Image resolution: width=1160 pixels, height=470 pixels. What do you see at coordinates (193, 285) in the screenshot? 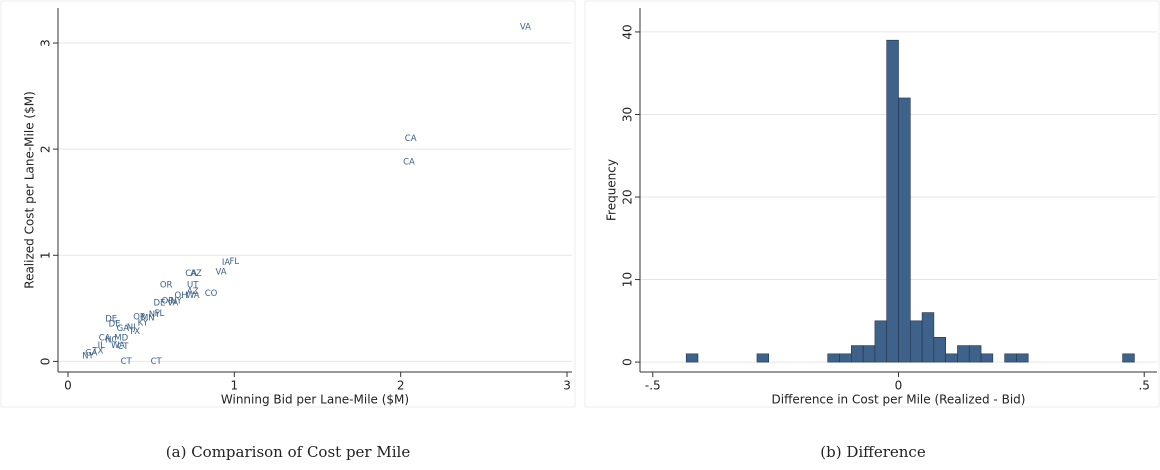
I see `point-label: UT` at bounding box center [193, 285].